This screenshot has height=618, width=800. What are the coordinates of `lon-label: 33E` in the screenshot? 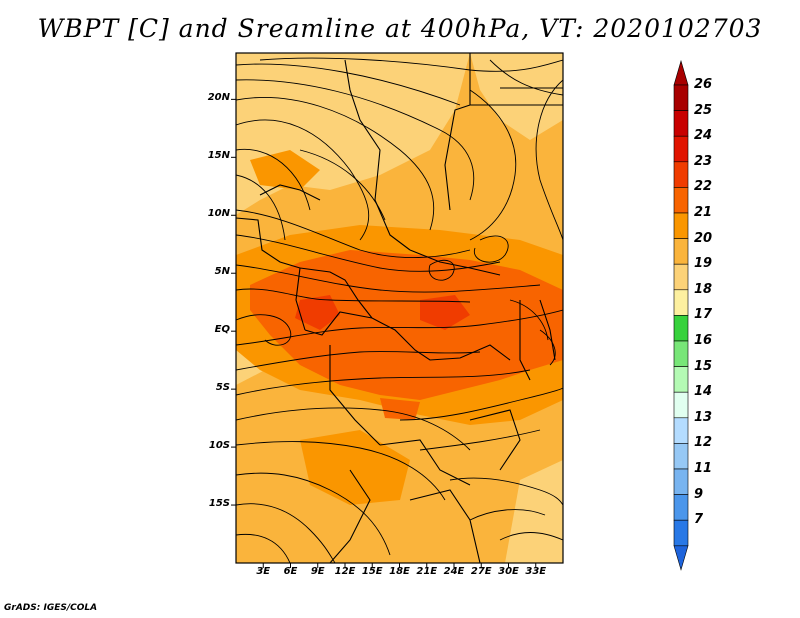 It's located at (536, 571).